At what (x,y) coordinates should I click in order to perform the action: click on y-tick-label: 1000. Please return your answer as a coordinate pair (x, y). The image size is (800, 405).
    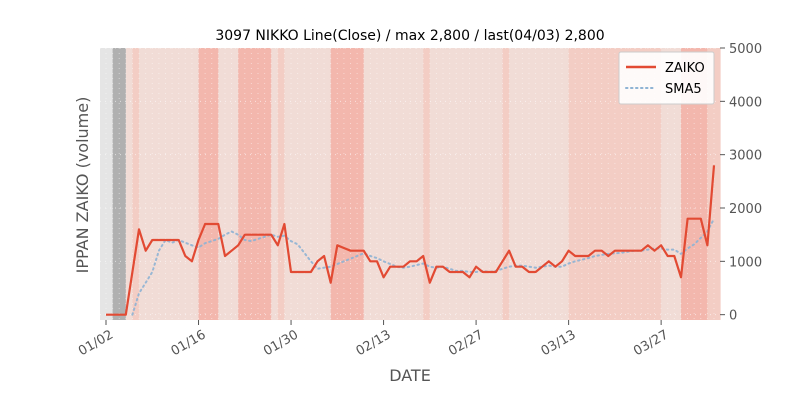
    Looking at the image, I should click on (745, 262).